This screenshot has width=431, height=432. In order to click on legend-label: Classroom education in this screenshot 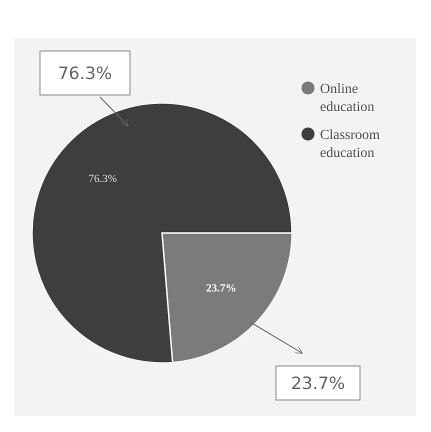, I will do `click(350, 145)`.